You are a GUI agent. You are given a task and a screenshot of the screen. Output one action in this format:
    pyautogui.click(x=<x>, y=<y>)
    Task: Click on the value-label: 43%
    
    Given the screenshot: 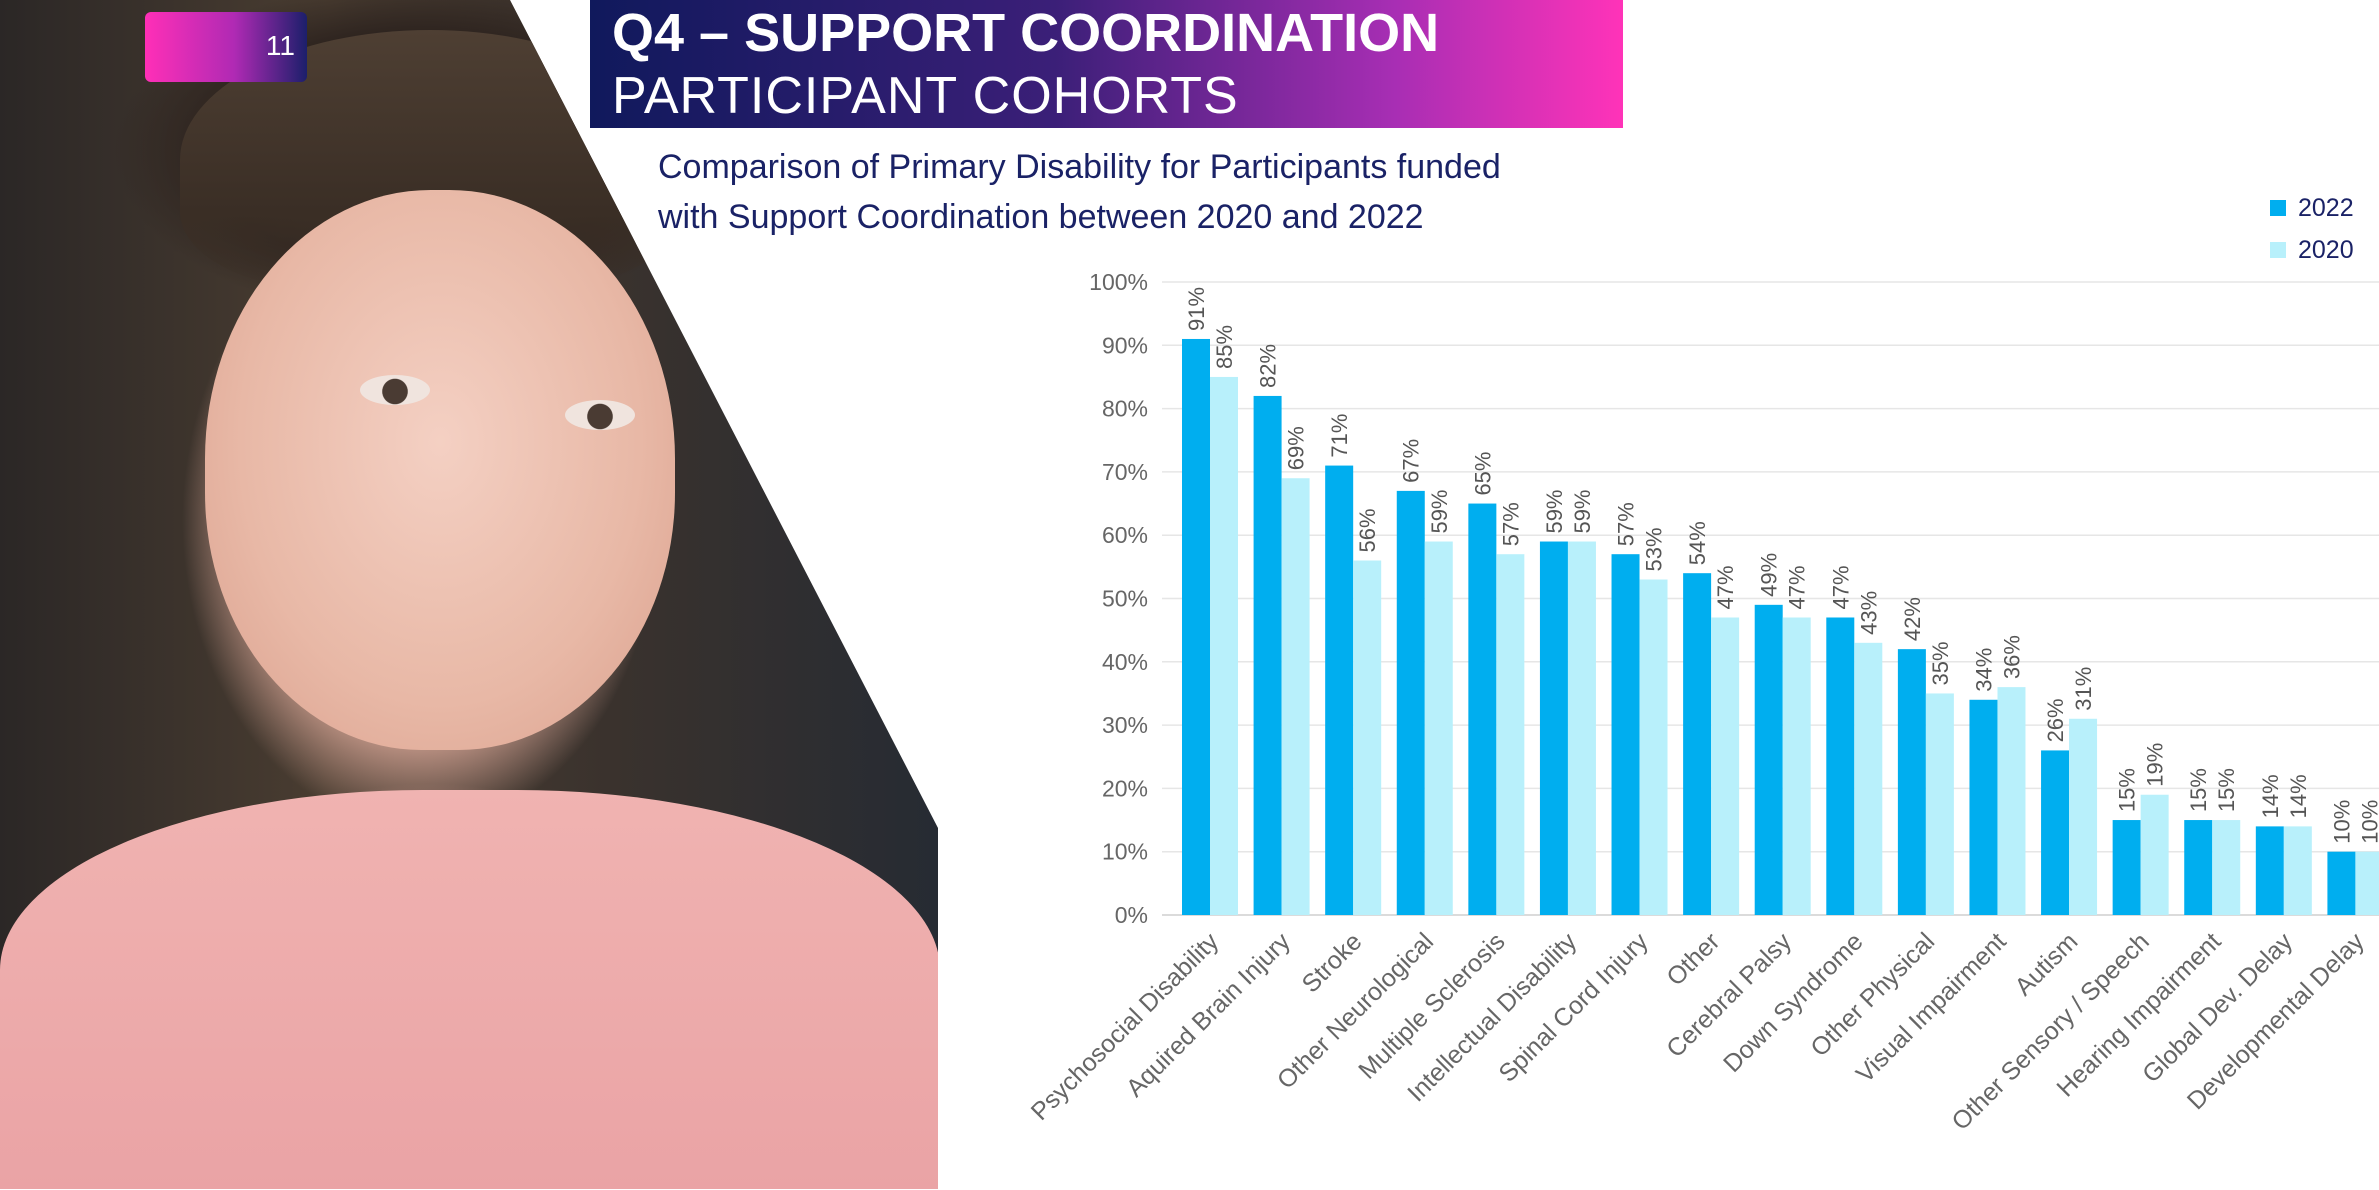 What is the action you would take?
    pyautogui.click(x=1868, y=613)
    